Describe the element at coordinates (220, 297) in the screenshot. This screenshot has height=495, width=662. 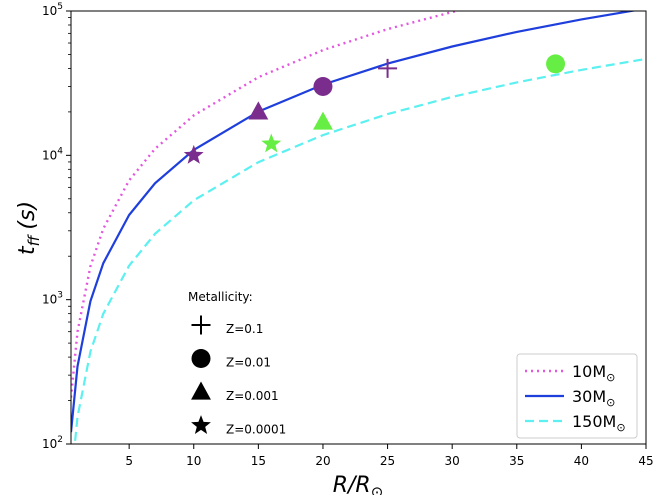
I see `metallicity-key-title: Metallicity:` at that location.